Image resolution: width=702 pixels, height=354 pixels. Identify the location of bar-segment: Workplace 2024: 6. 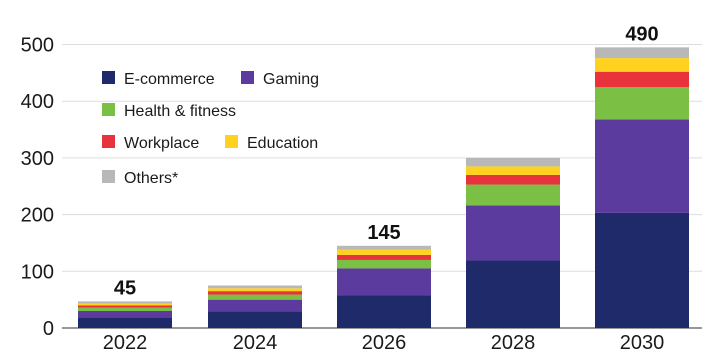
(255, 293).